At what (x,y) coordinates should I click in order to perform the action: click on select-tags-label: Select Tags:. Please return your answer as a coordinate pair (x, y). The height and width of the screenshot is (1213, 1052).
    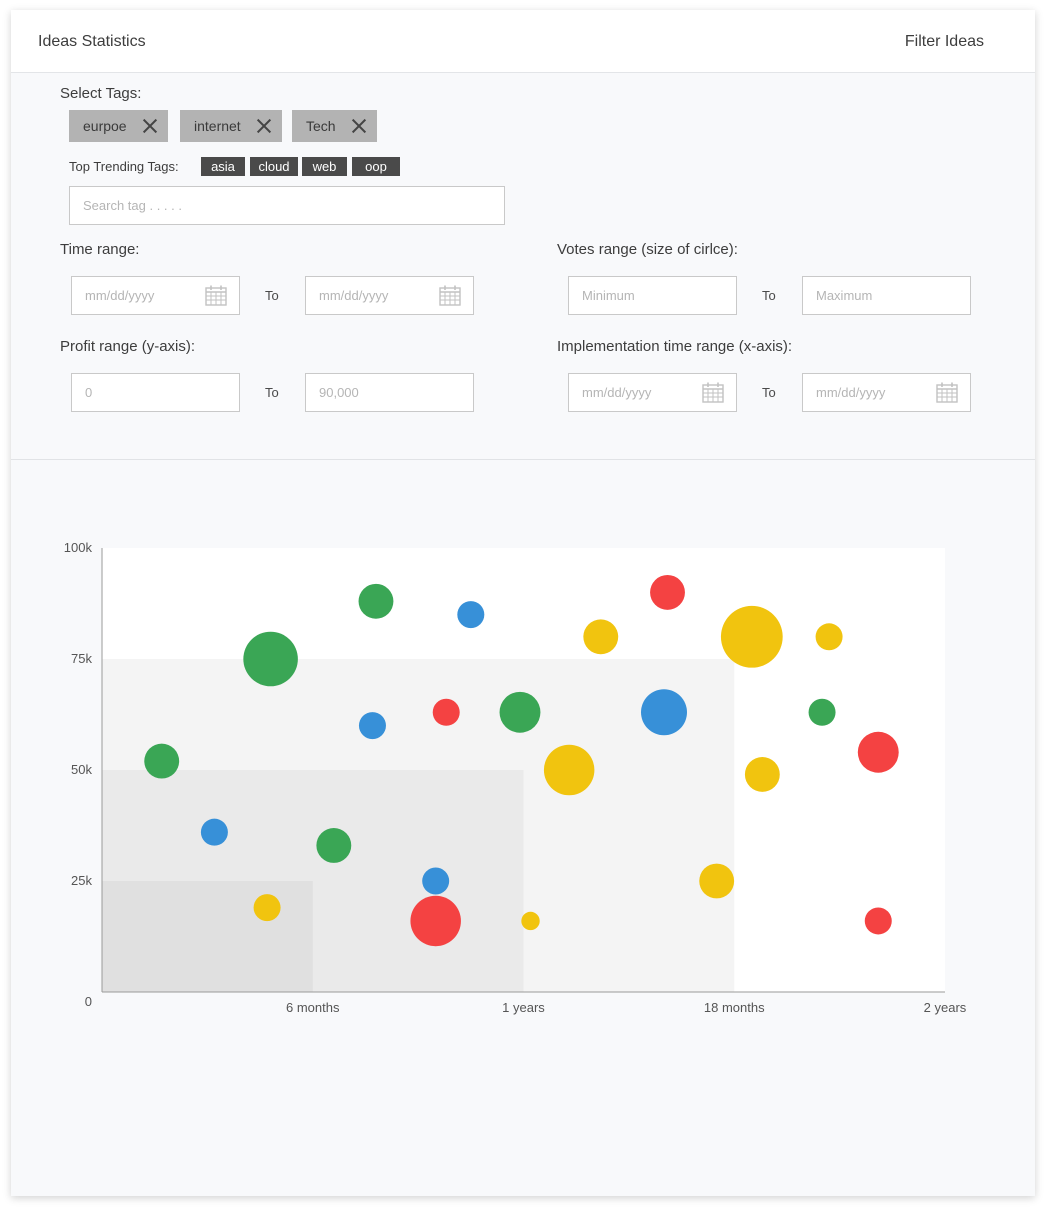
    Looking at the image, I should click on (101, 93).